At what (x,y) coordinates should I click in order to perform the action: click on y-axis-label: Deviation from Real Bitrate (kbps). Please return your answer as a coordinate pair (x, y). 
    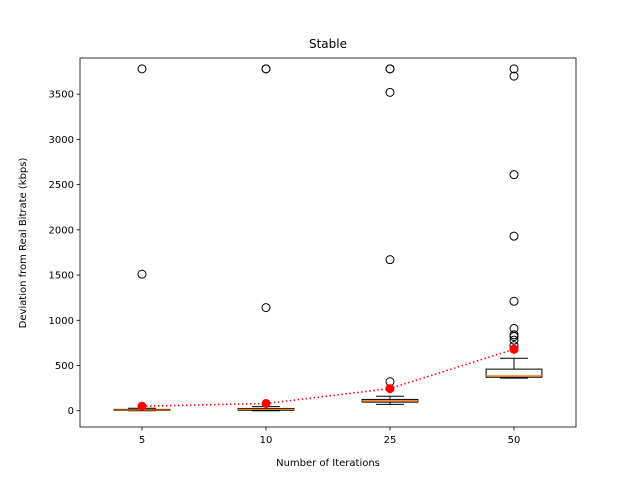
    Looking at the image, I should click on (23, 243).